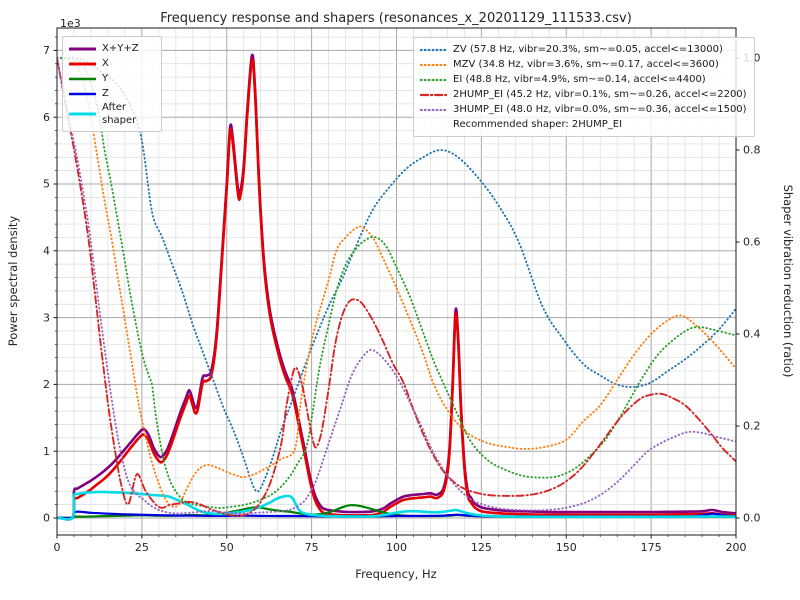 This screenshot has width=800, height=600. What do you see at coordinates (752, 334) in the screenshot?
I see `y-right-tick-label: 0.4` at bounding box center [752, 334].